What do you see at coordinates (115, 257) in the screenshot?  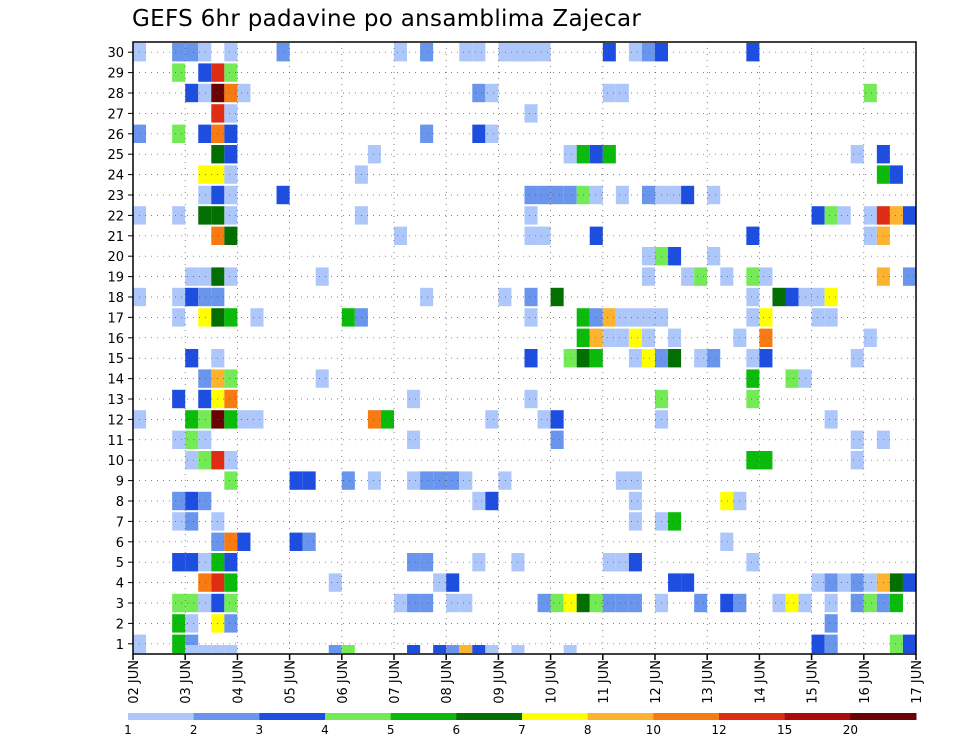 I see `y-tick-label: 20` at bounding box center [115, 257].